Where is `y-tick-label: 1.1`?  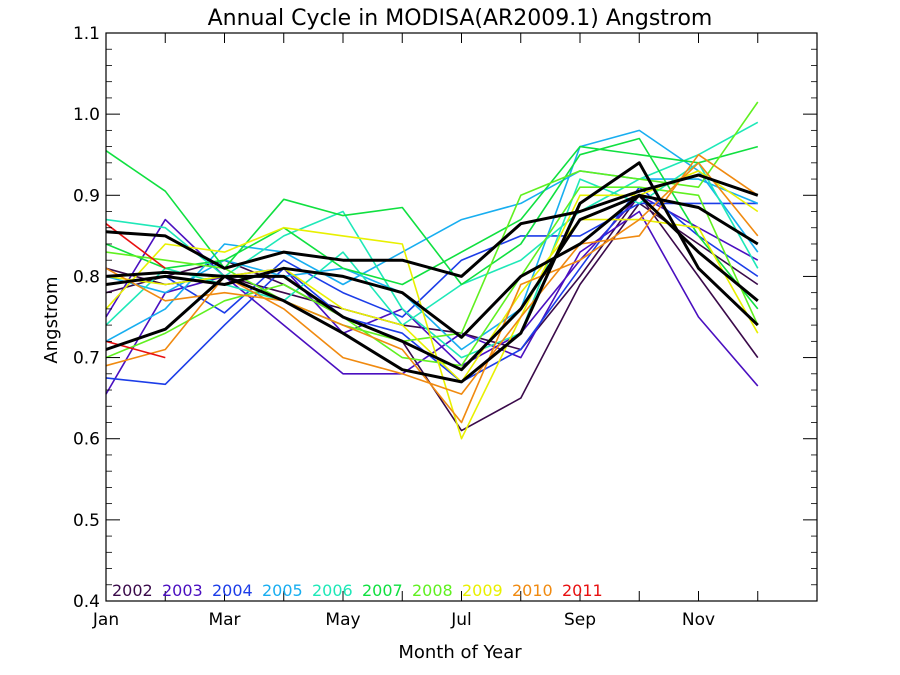
y-tick-label: 1.1 is located at coordinates (86, 34).